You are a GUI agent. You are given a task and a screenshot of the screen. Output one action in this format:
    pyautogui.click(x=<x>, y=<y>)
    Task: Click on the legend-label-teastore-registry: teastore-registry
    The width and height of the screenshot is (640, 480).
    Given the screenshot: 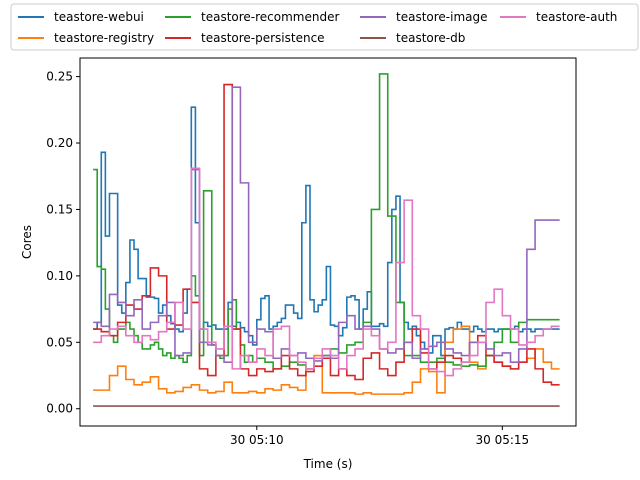 What is the action you would take?
    pyautogui.click(x=104, y=38)
    